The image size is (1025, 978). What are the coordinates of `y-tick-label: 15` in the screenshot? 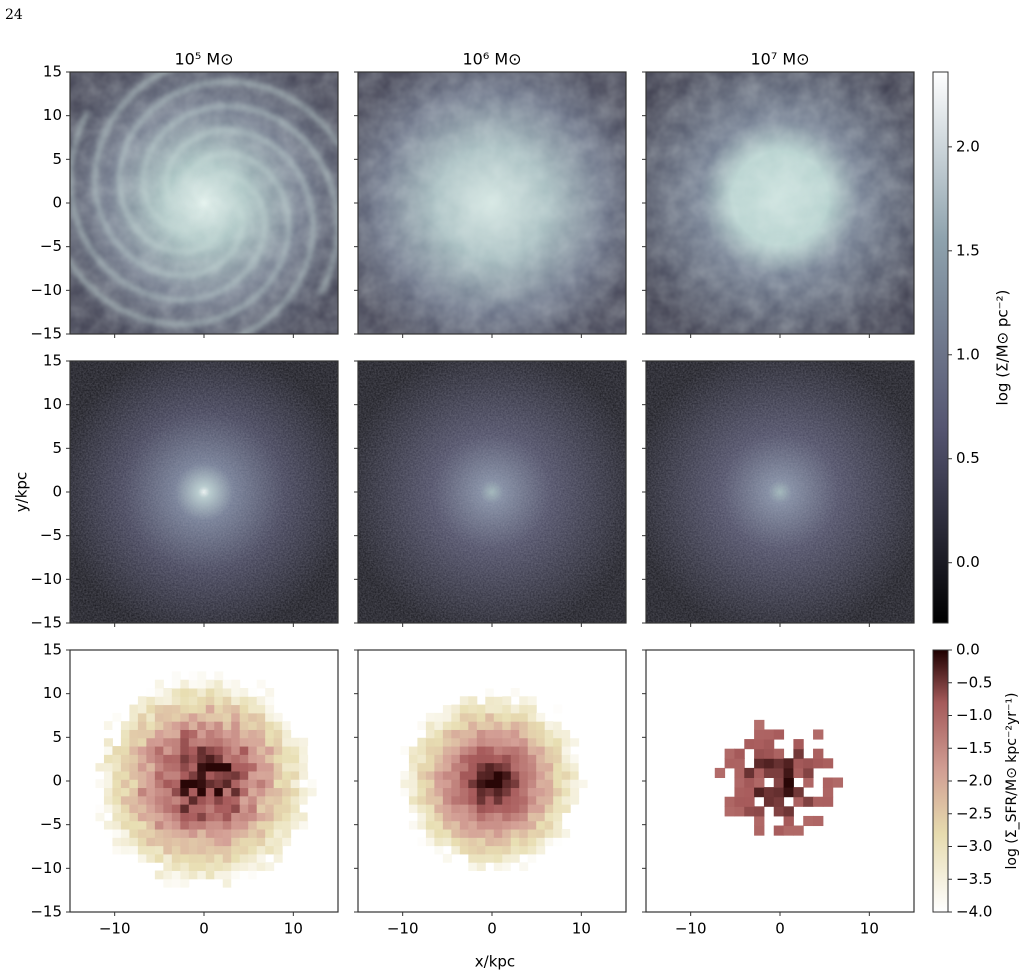 It's located at (52, 361).